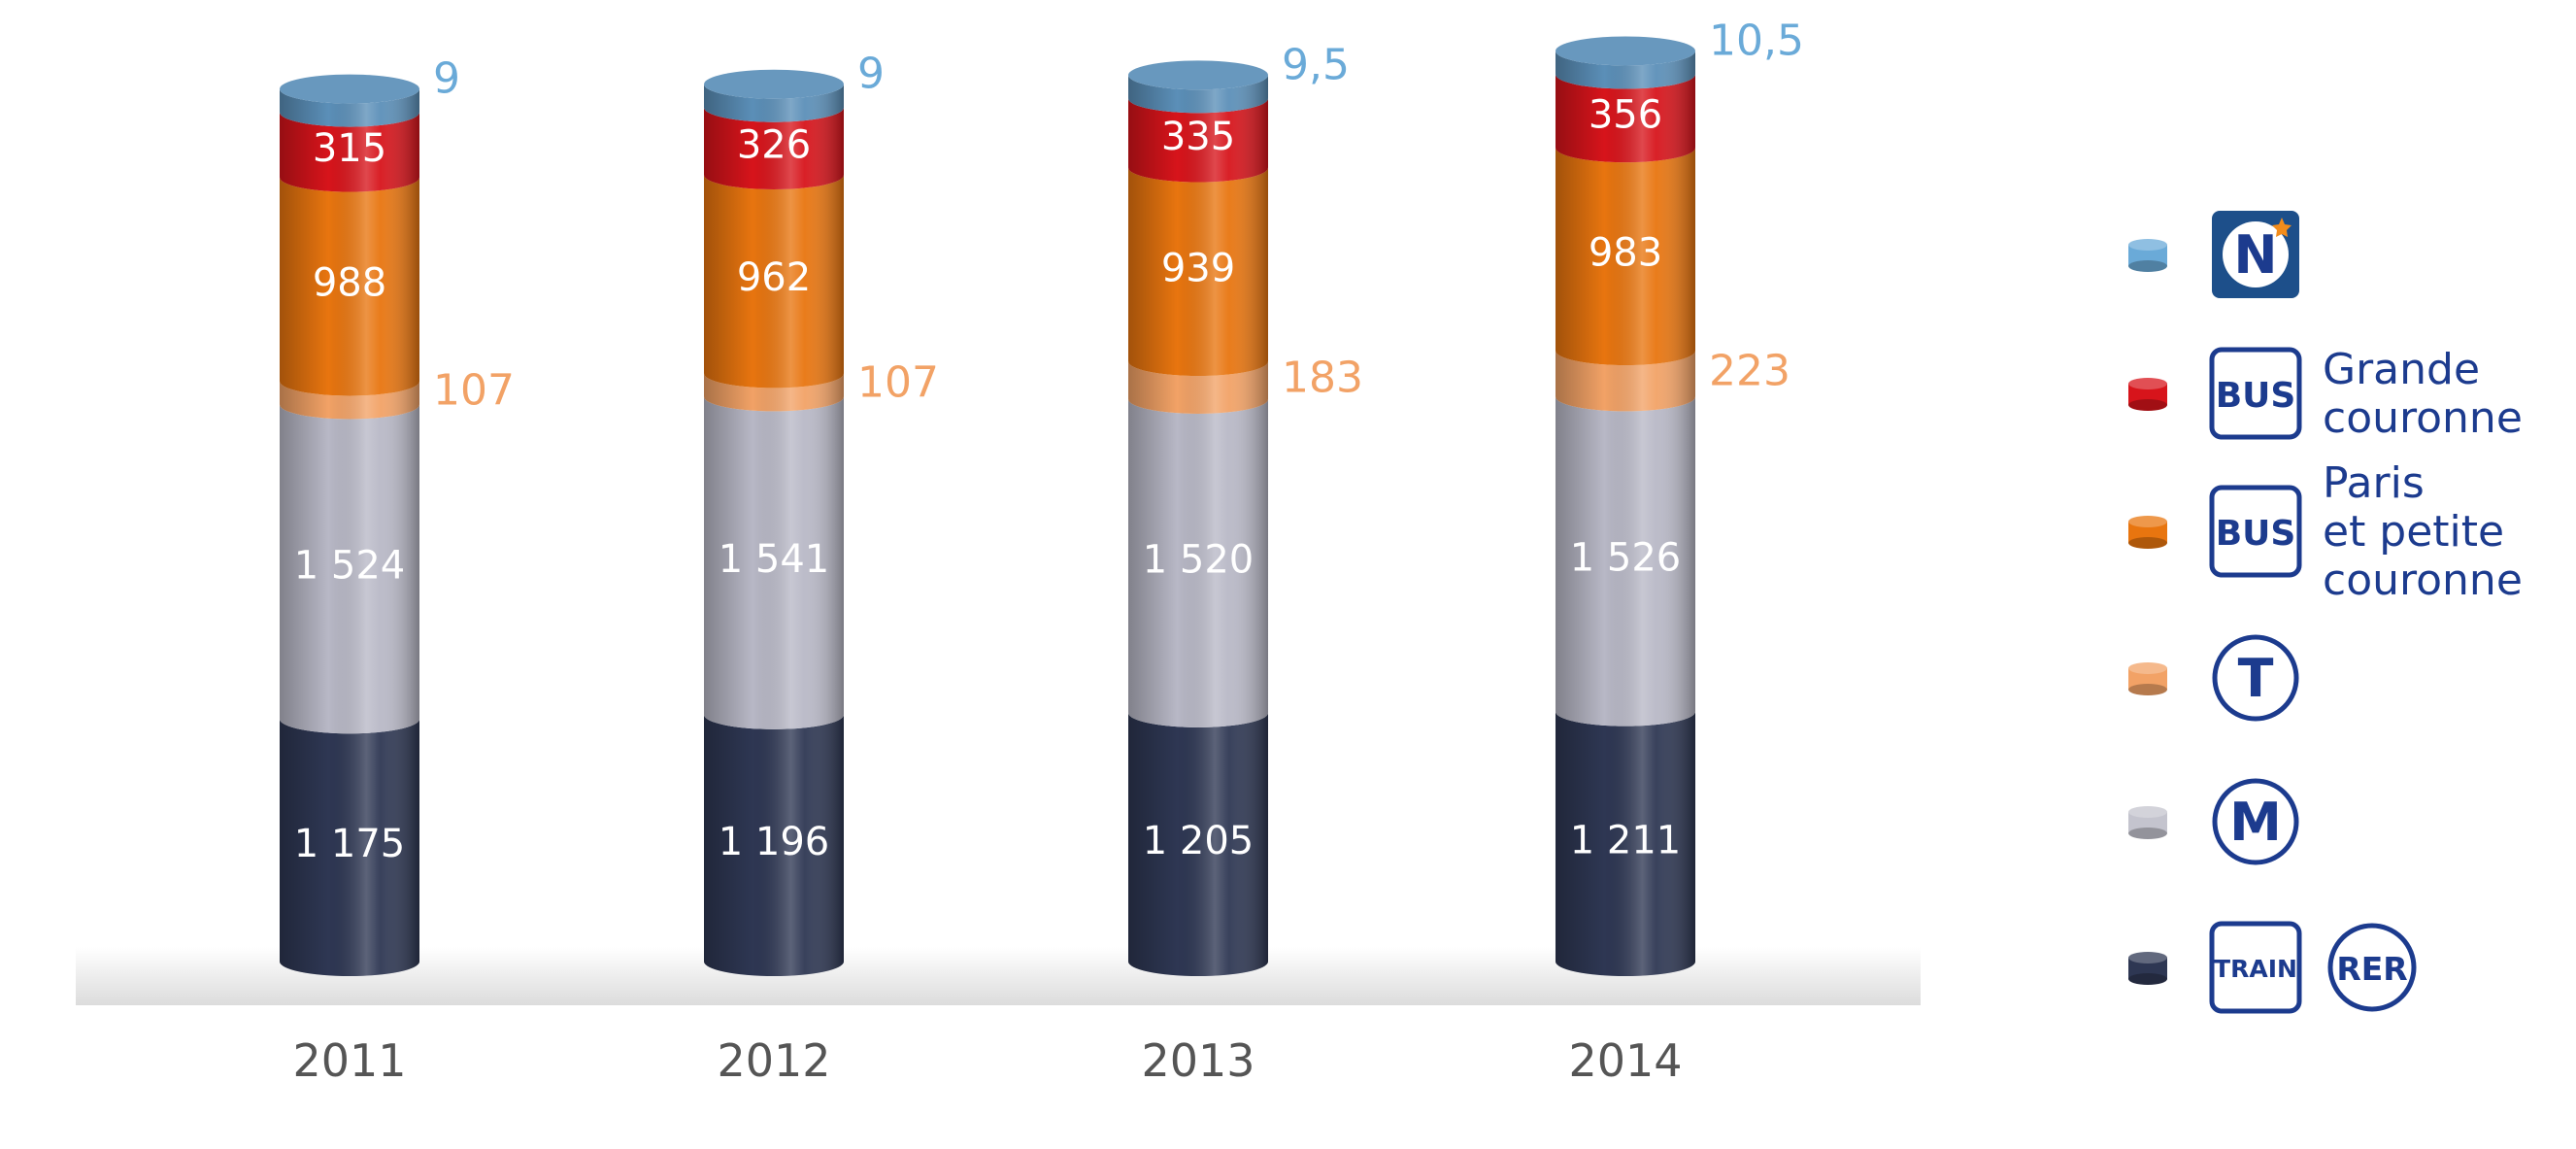 The image size is (2576, 1149). Describe the element at coordinates (1198, 137) in the screenshot. I see `value-label-bus_grande-2013: 335` at that location.